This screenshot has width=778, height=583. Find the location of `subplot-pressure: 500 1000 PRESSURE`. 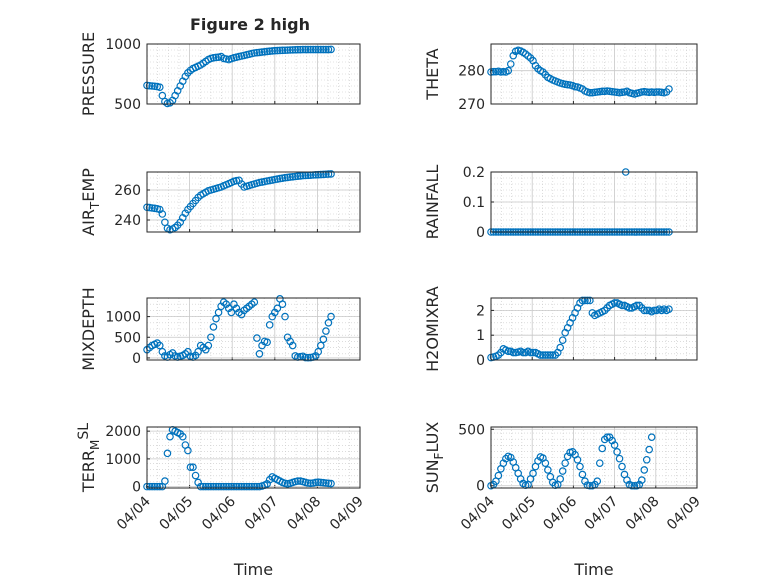

subplot-pressure: 500 1000 PRESSURE is located at coordinates (220, 74).